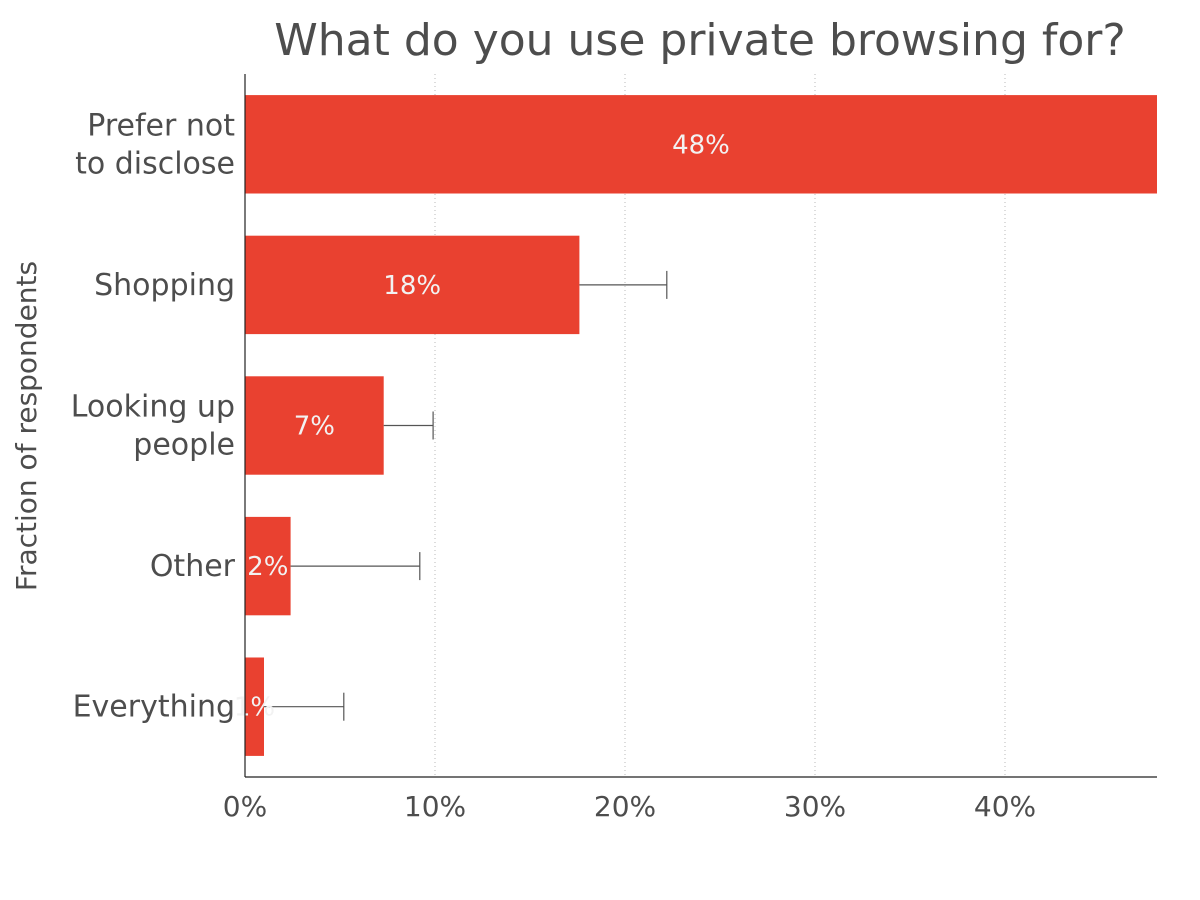 Image resolution: width=1200 pixels, height=900 pixels. I want to click on x-tick-label: 0%, so click(245, 806).